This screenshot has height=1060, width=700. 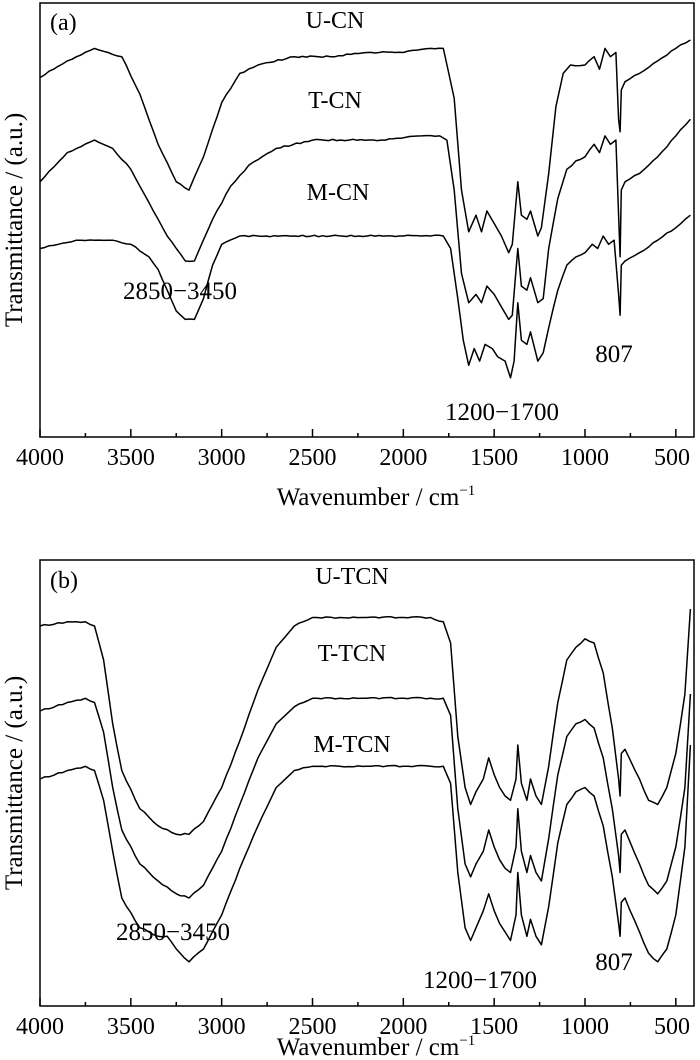 I want to click on annotation-807-b: 807, so click(x=614, y=962).